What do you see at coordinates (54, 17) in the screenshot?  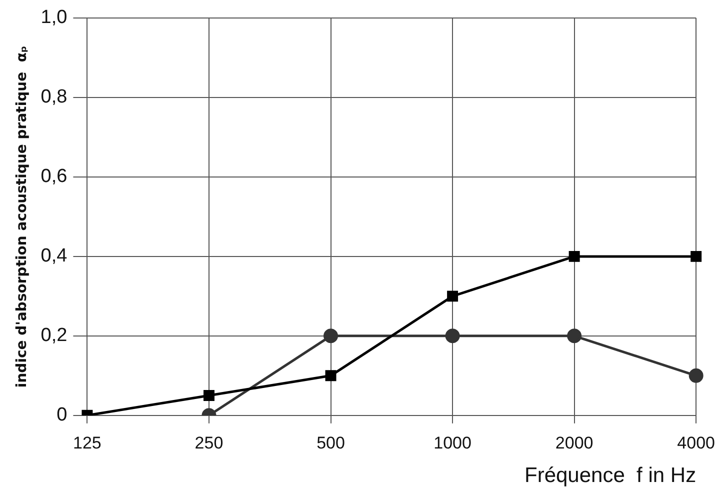 I see `y-tick-label: 1,0` at bounding box center [54, 17].